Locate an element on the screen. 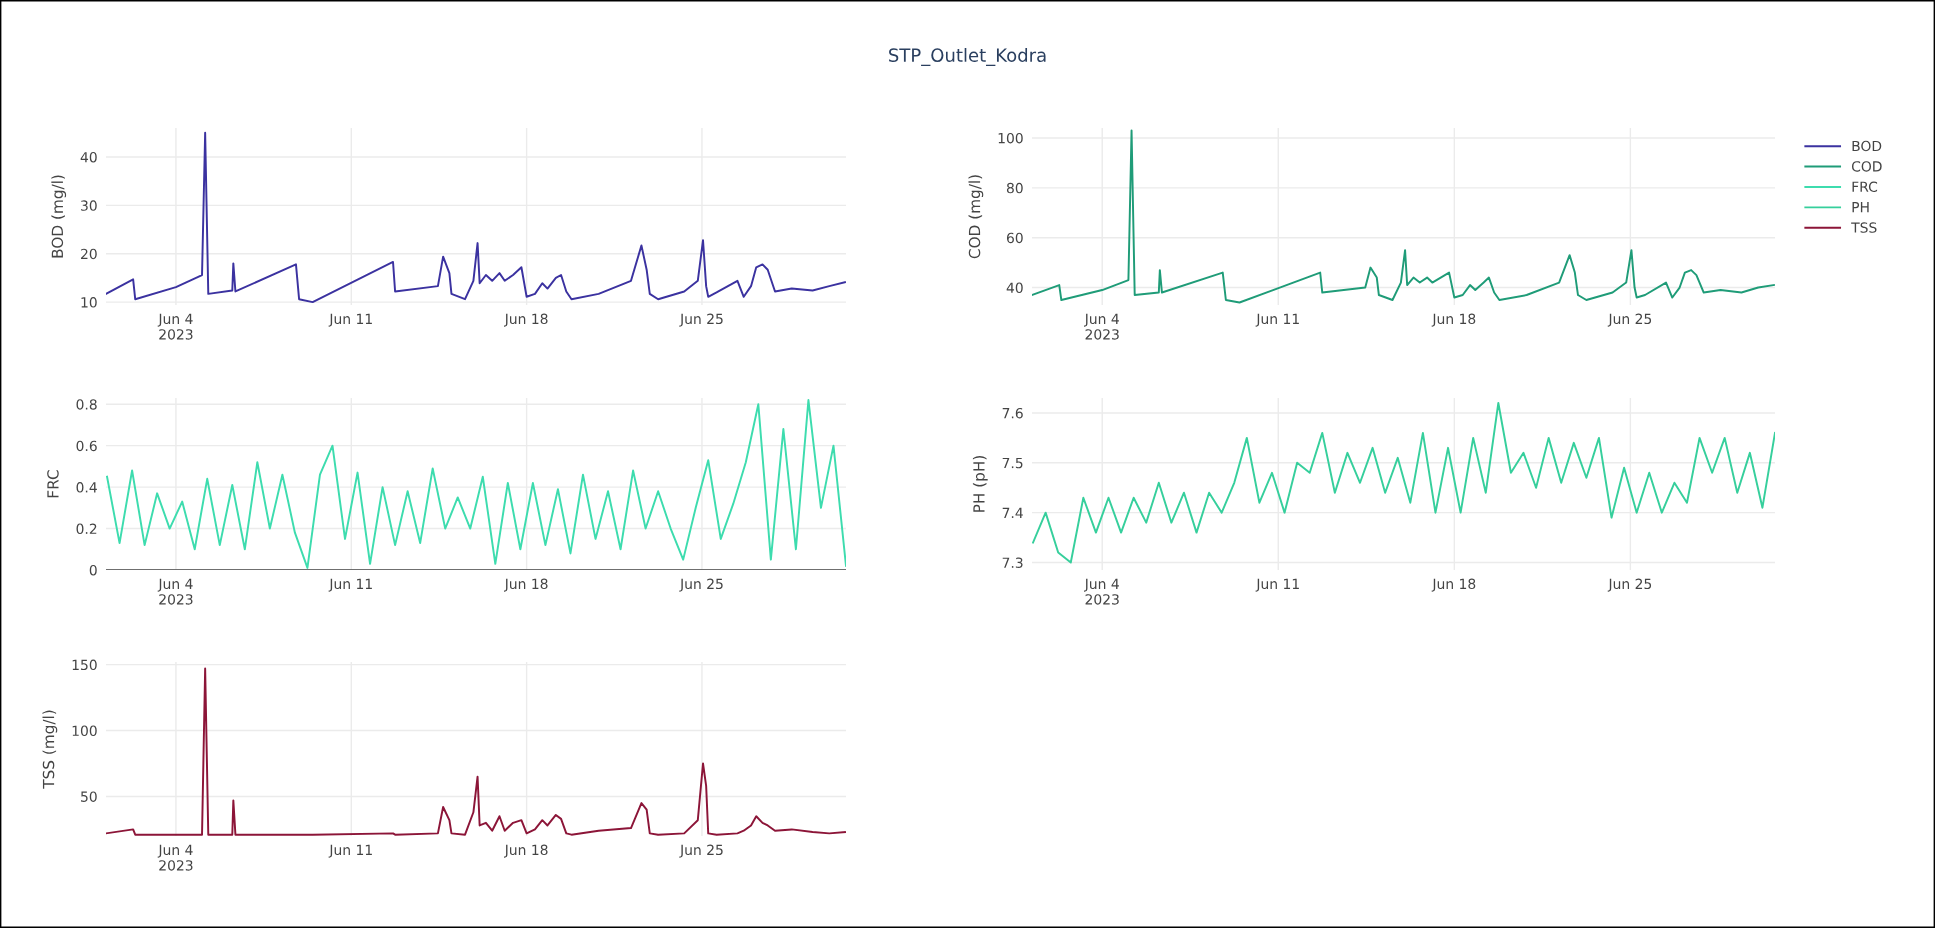 The height and width of the screenshot is (928, 1935). legend-label: BOD is located at coordinates (1867, 146).